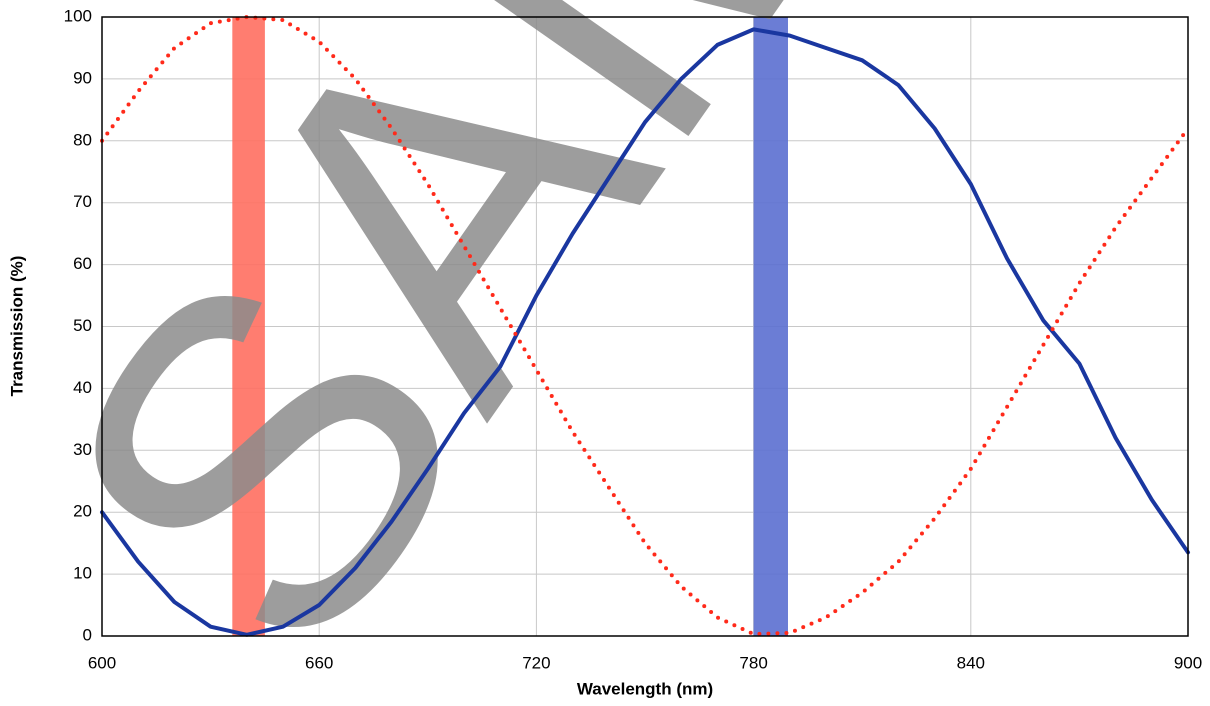  What do you see at coordinates (82, 449) in the screenshot?
I see `y-tick-label: 30` at bounding box center [82, 449].